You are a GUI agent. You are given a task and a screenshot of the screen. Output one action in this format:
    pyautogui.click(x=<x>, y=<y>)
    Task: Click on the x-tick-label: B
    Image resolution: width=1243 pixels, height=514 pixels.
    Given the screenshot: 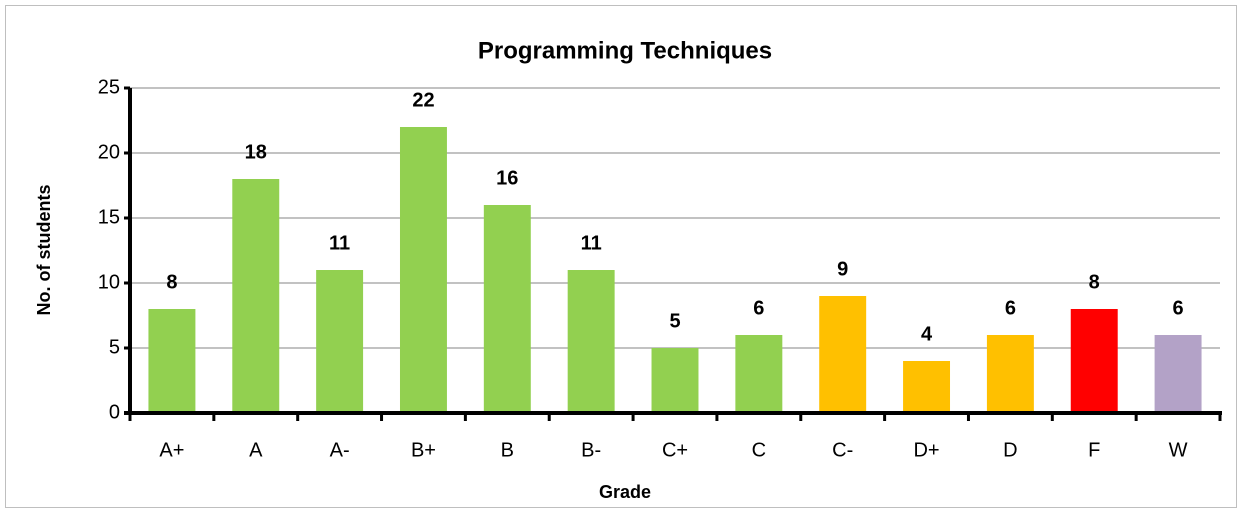 What is the action you would take?
    pyautogui.click(x=507, y=450)
    